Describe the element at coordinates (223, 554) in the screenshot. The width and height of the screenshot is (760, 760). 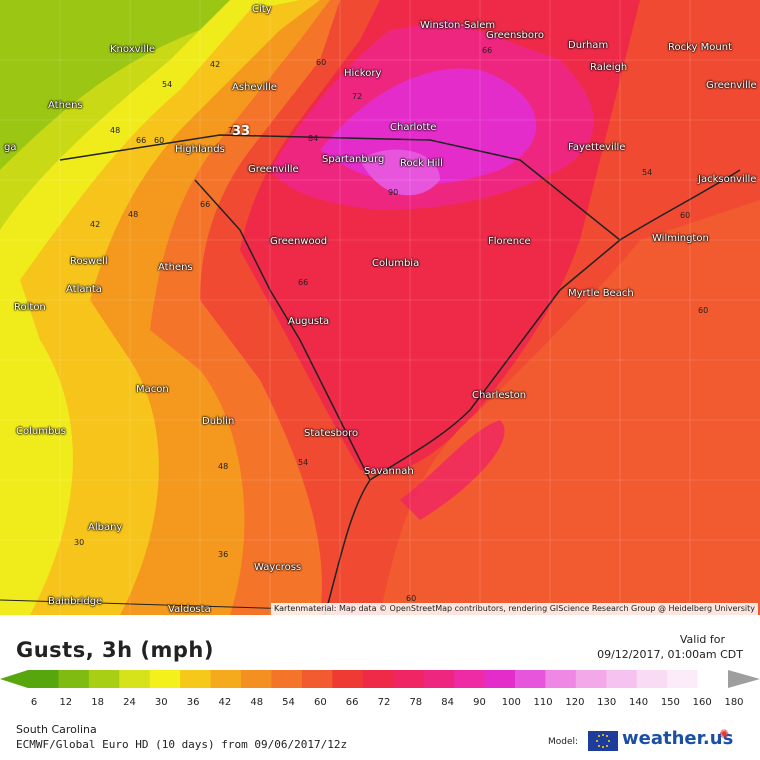
I see `contour-label: 36` at that location.